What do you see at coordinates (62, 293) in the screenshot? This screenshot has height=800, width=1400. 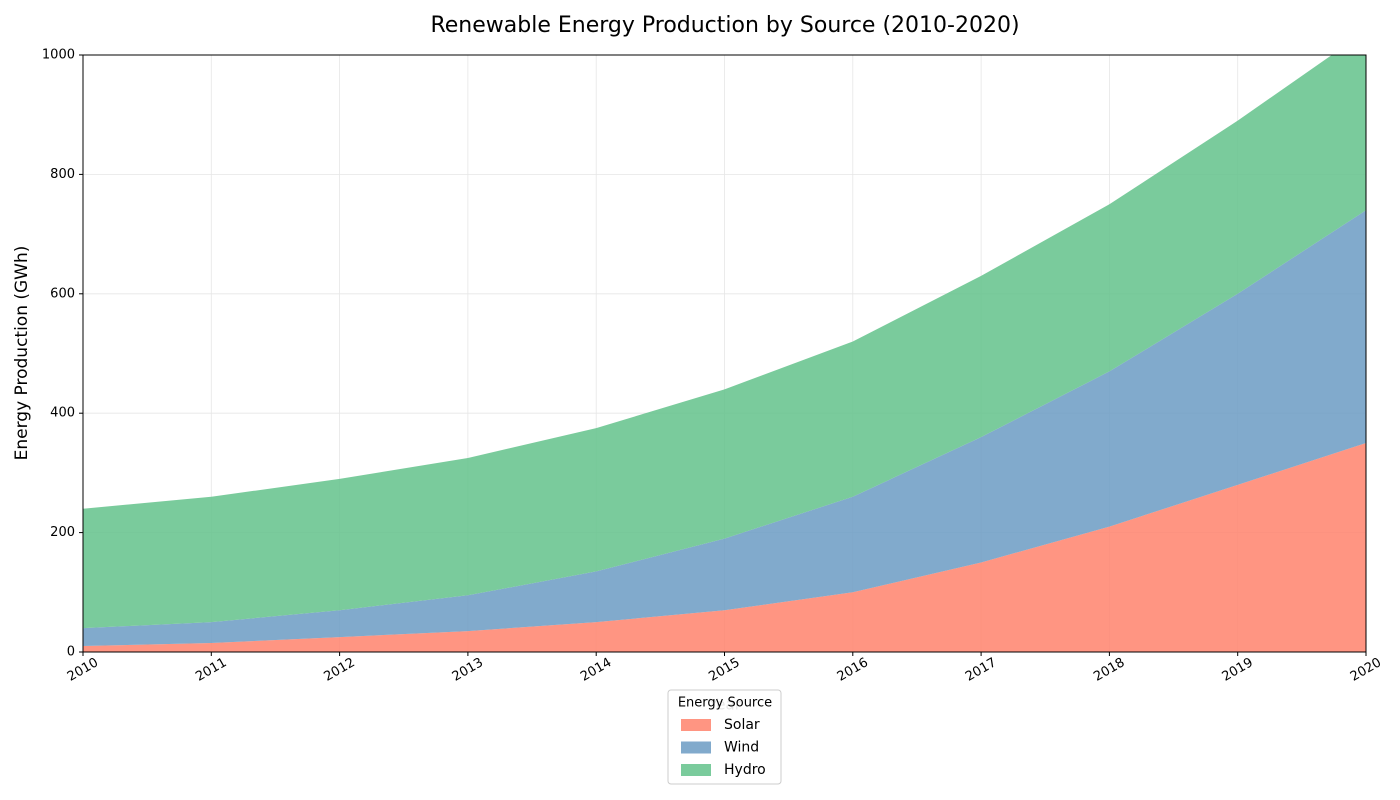 I see `y-tick-label: 600` at bounding box center [62, 293].